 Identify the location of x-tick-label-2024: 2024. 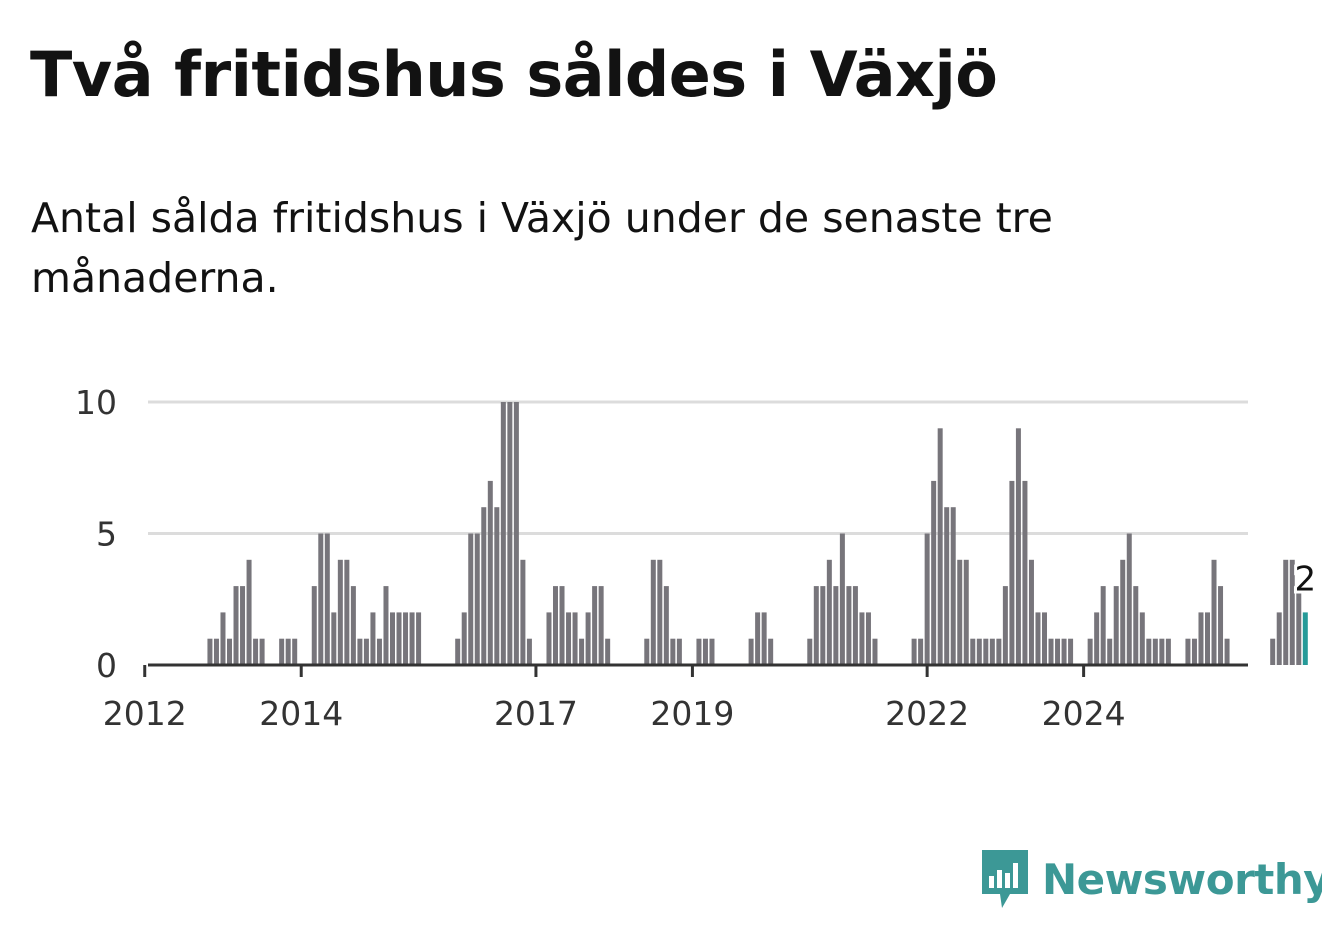
(1084, 713).